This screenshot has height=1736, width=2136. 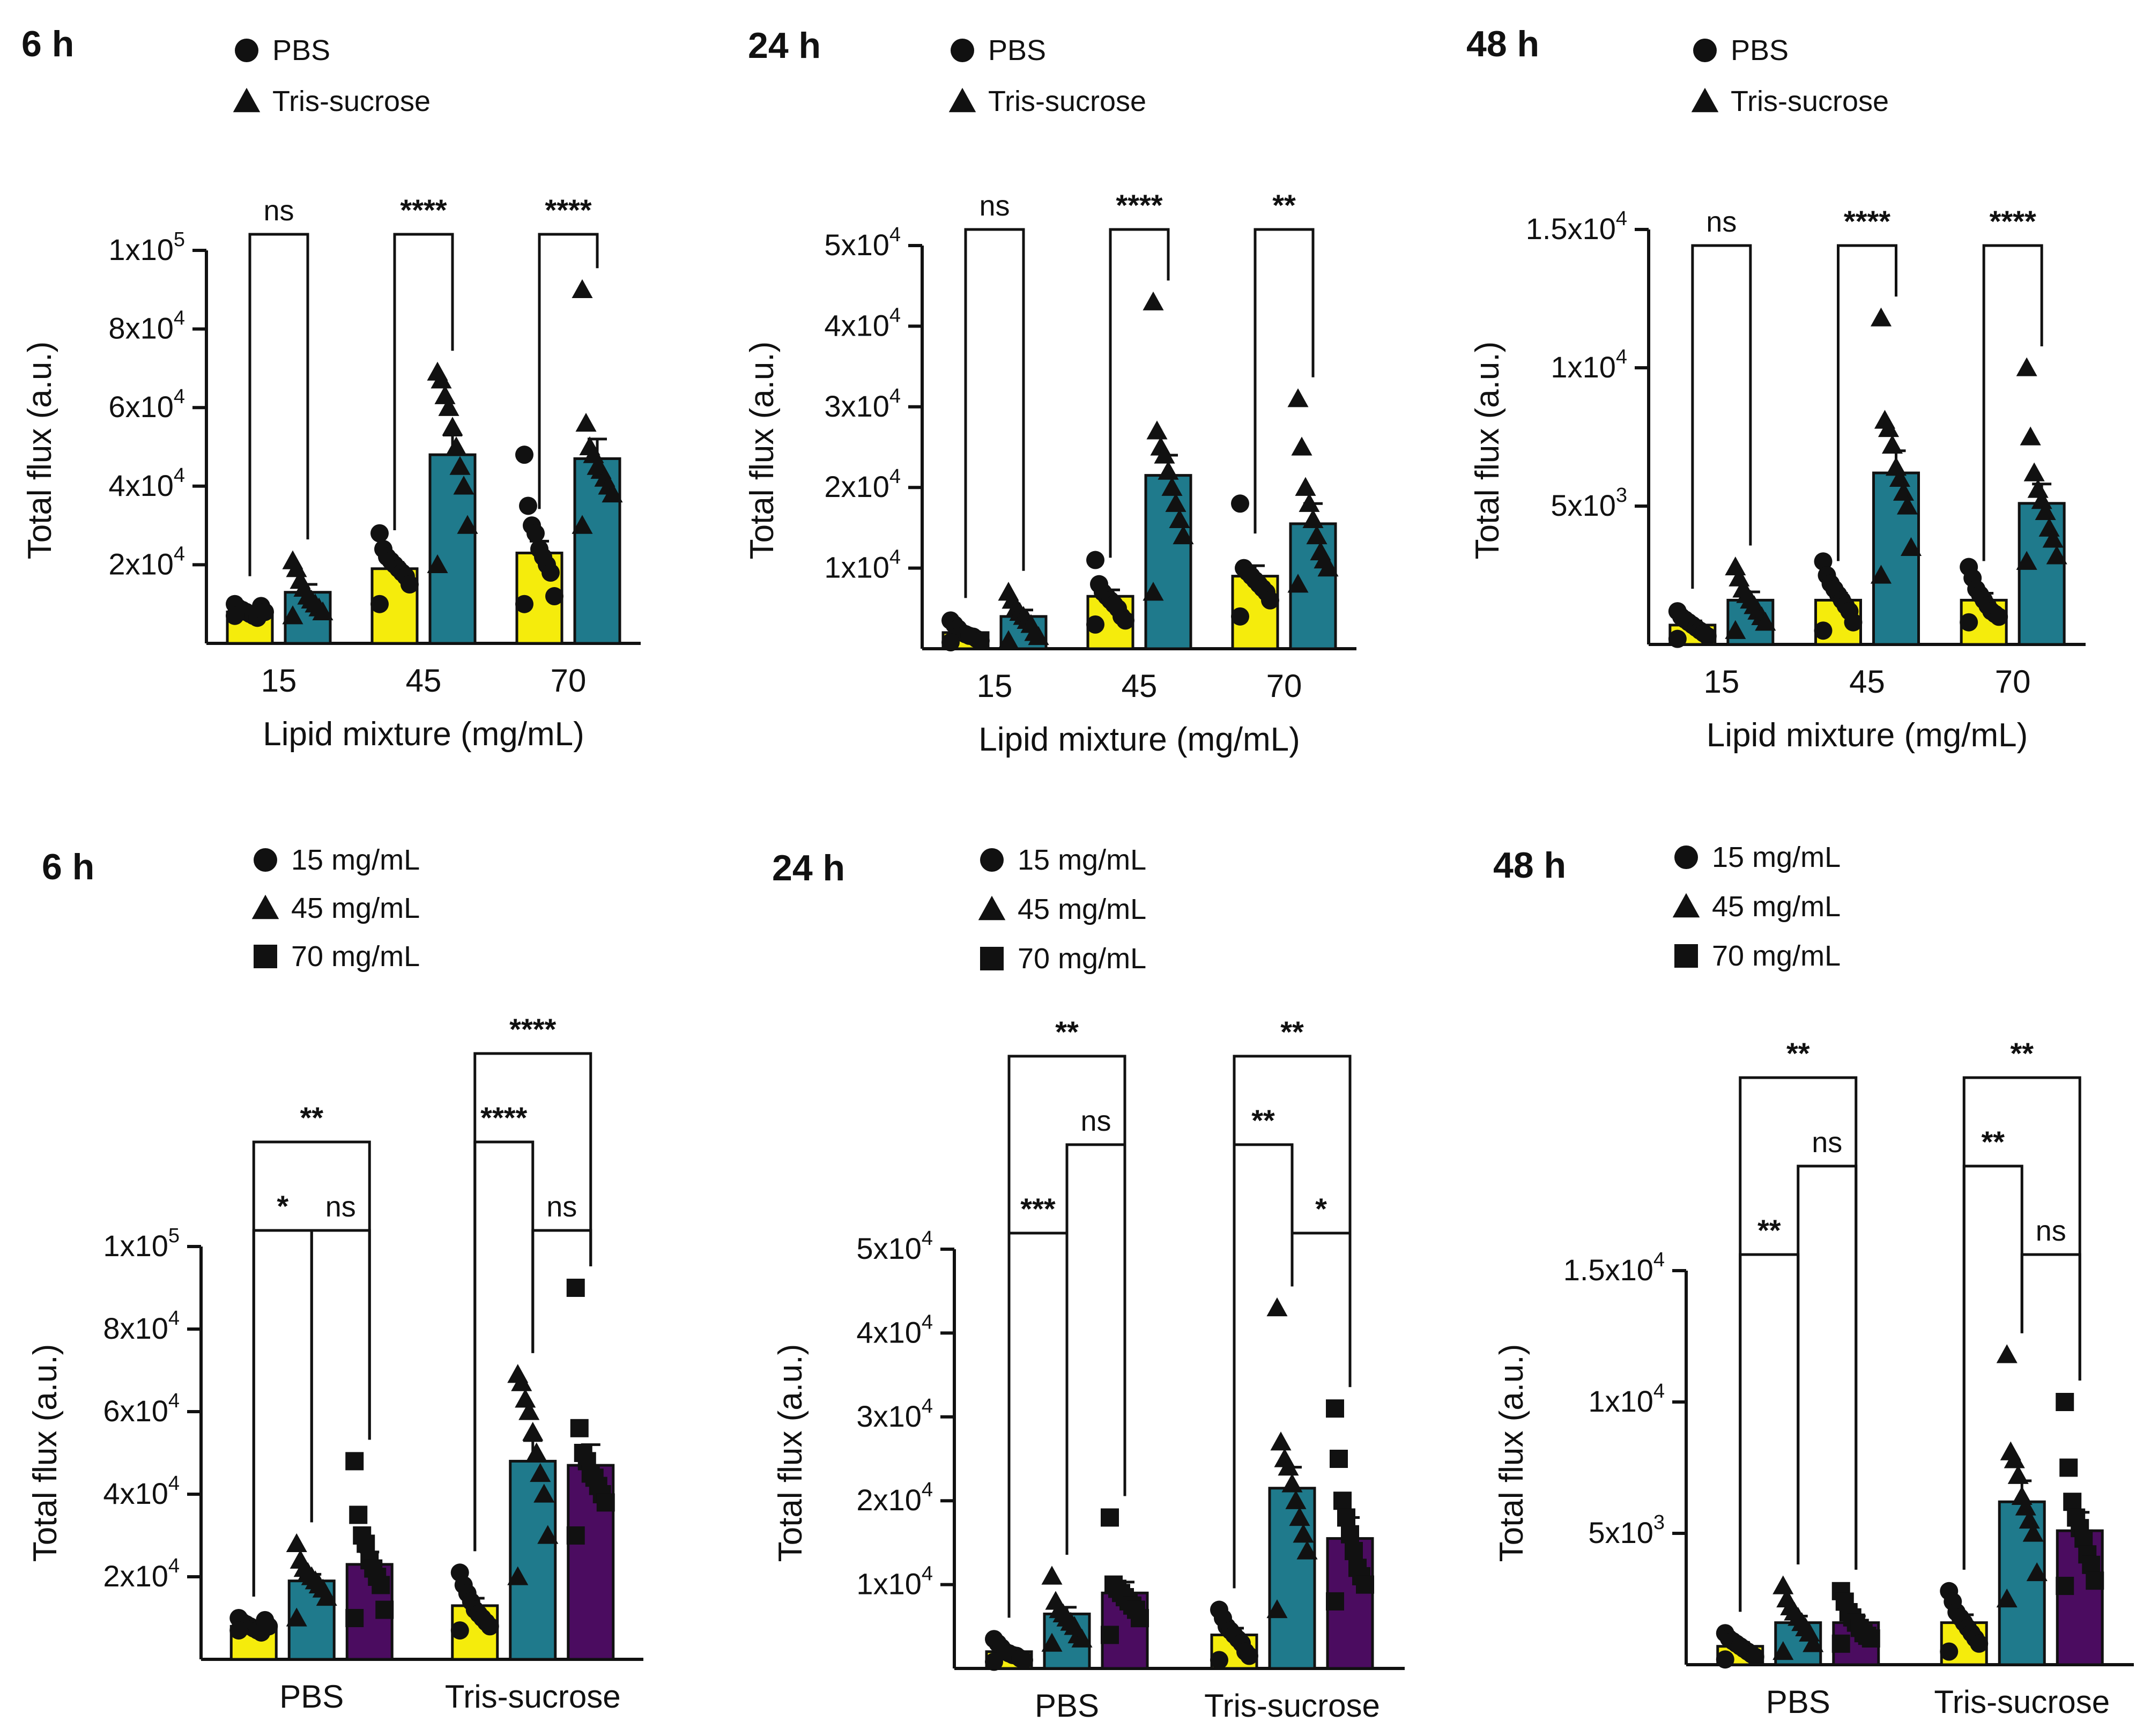 I want to click on legend-label: PBS, so click(x=1760, y=50).